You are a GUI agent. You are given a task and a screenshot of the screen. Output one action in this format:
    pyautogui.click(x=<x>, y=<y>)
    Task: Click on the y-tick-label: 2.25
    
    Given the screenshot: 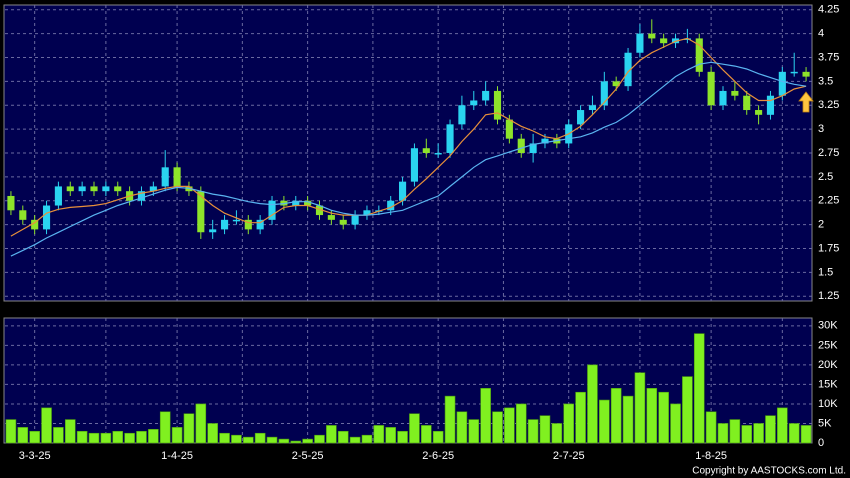 What is the action you would take?
    pyautogui.click(x=828, y=201)
    